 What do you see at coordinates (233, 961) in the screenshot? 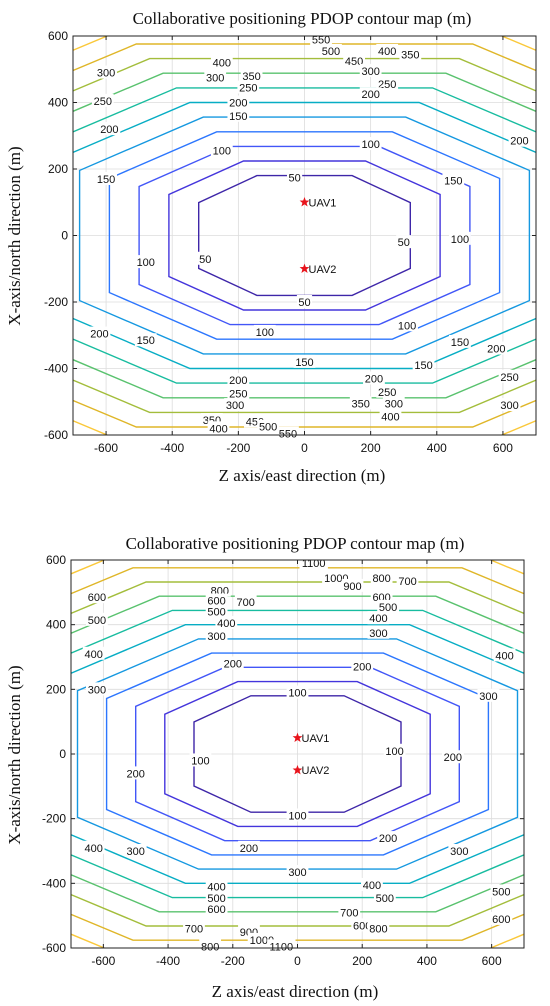
I see `x-tick-label: -200` at bounding box center [233, 961].